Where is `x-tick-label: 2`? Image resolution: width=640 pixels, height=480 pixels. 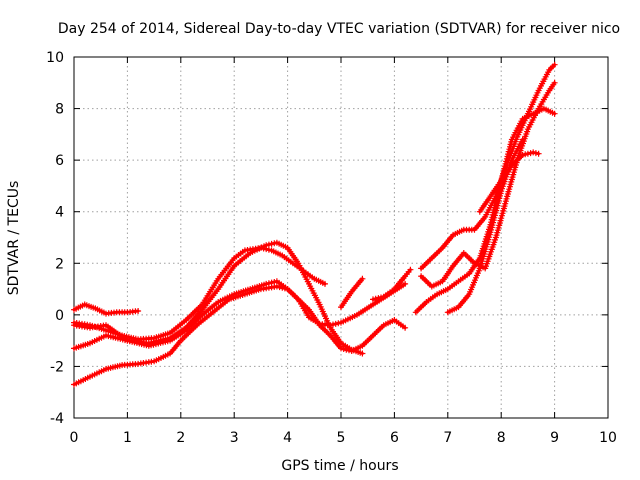 x-tick-label: 2 is located at coordinates (180, 438).